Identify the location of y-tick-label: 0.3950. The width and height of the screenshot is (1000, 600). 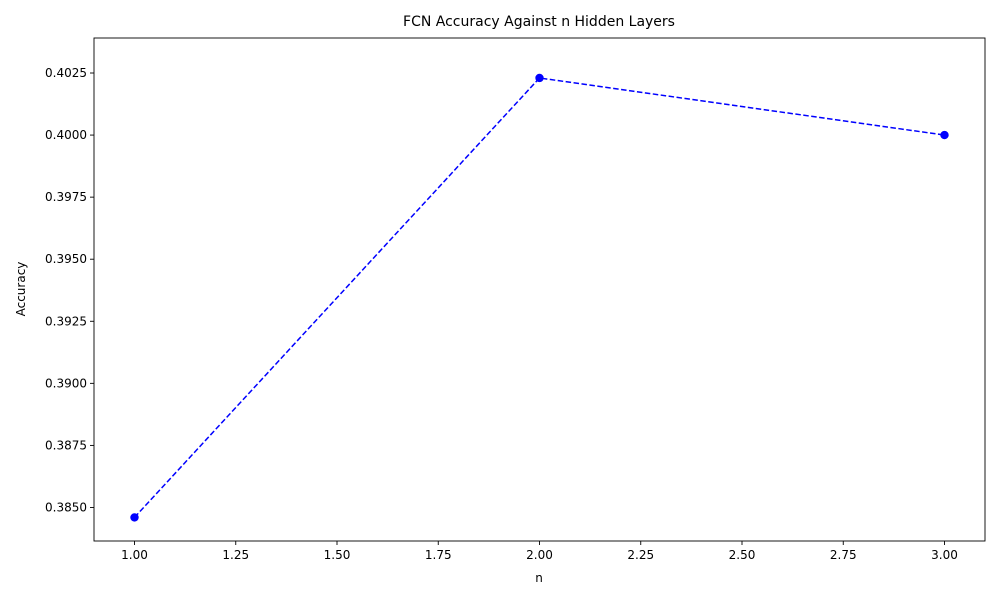
(66, 259).